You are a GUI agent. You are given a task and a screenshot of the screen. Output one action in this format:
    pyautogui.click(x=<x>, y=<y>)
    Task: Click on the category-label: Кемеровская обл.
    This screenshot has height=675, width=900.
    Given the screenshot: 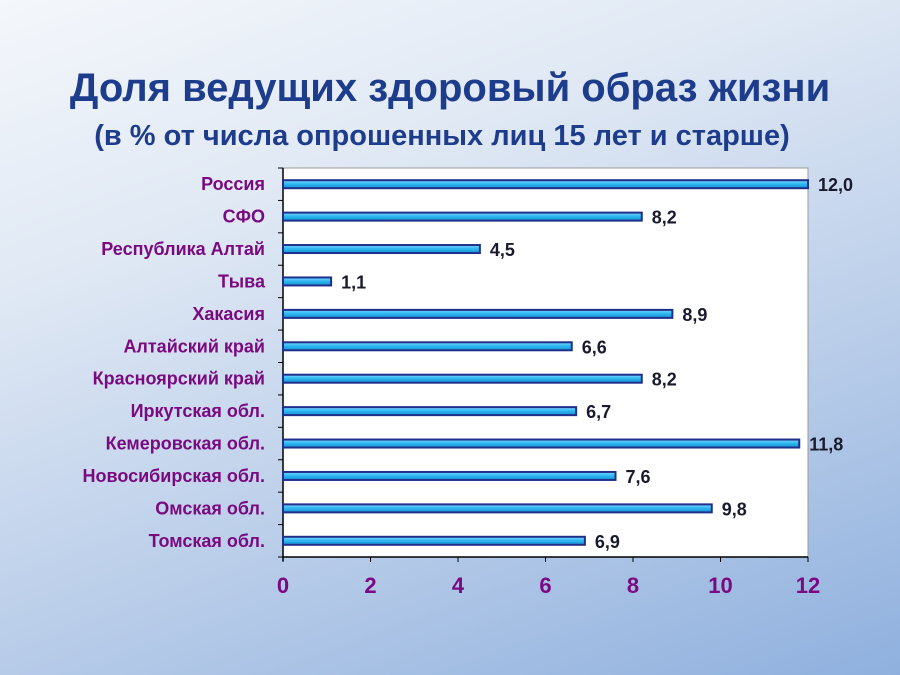 What is the action you would take?
    pyautogui.click(x=185, y=444)
    